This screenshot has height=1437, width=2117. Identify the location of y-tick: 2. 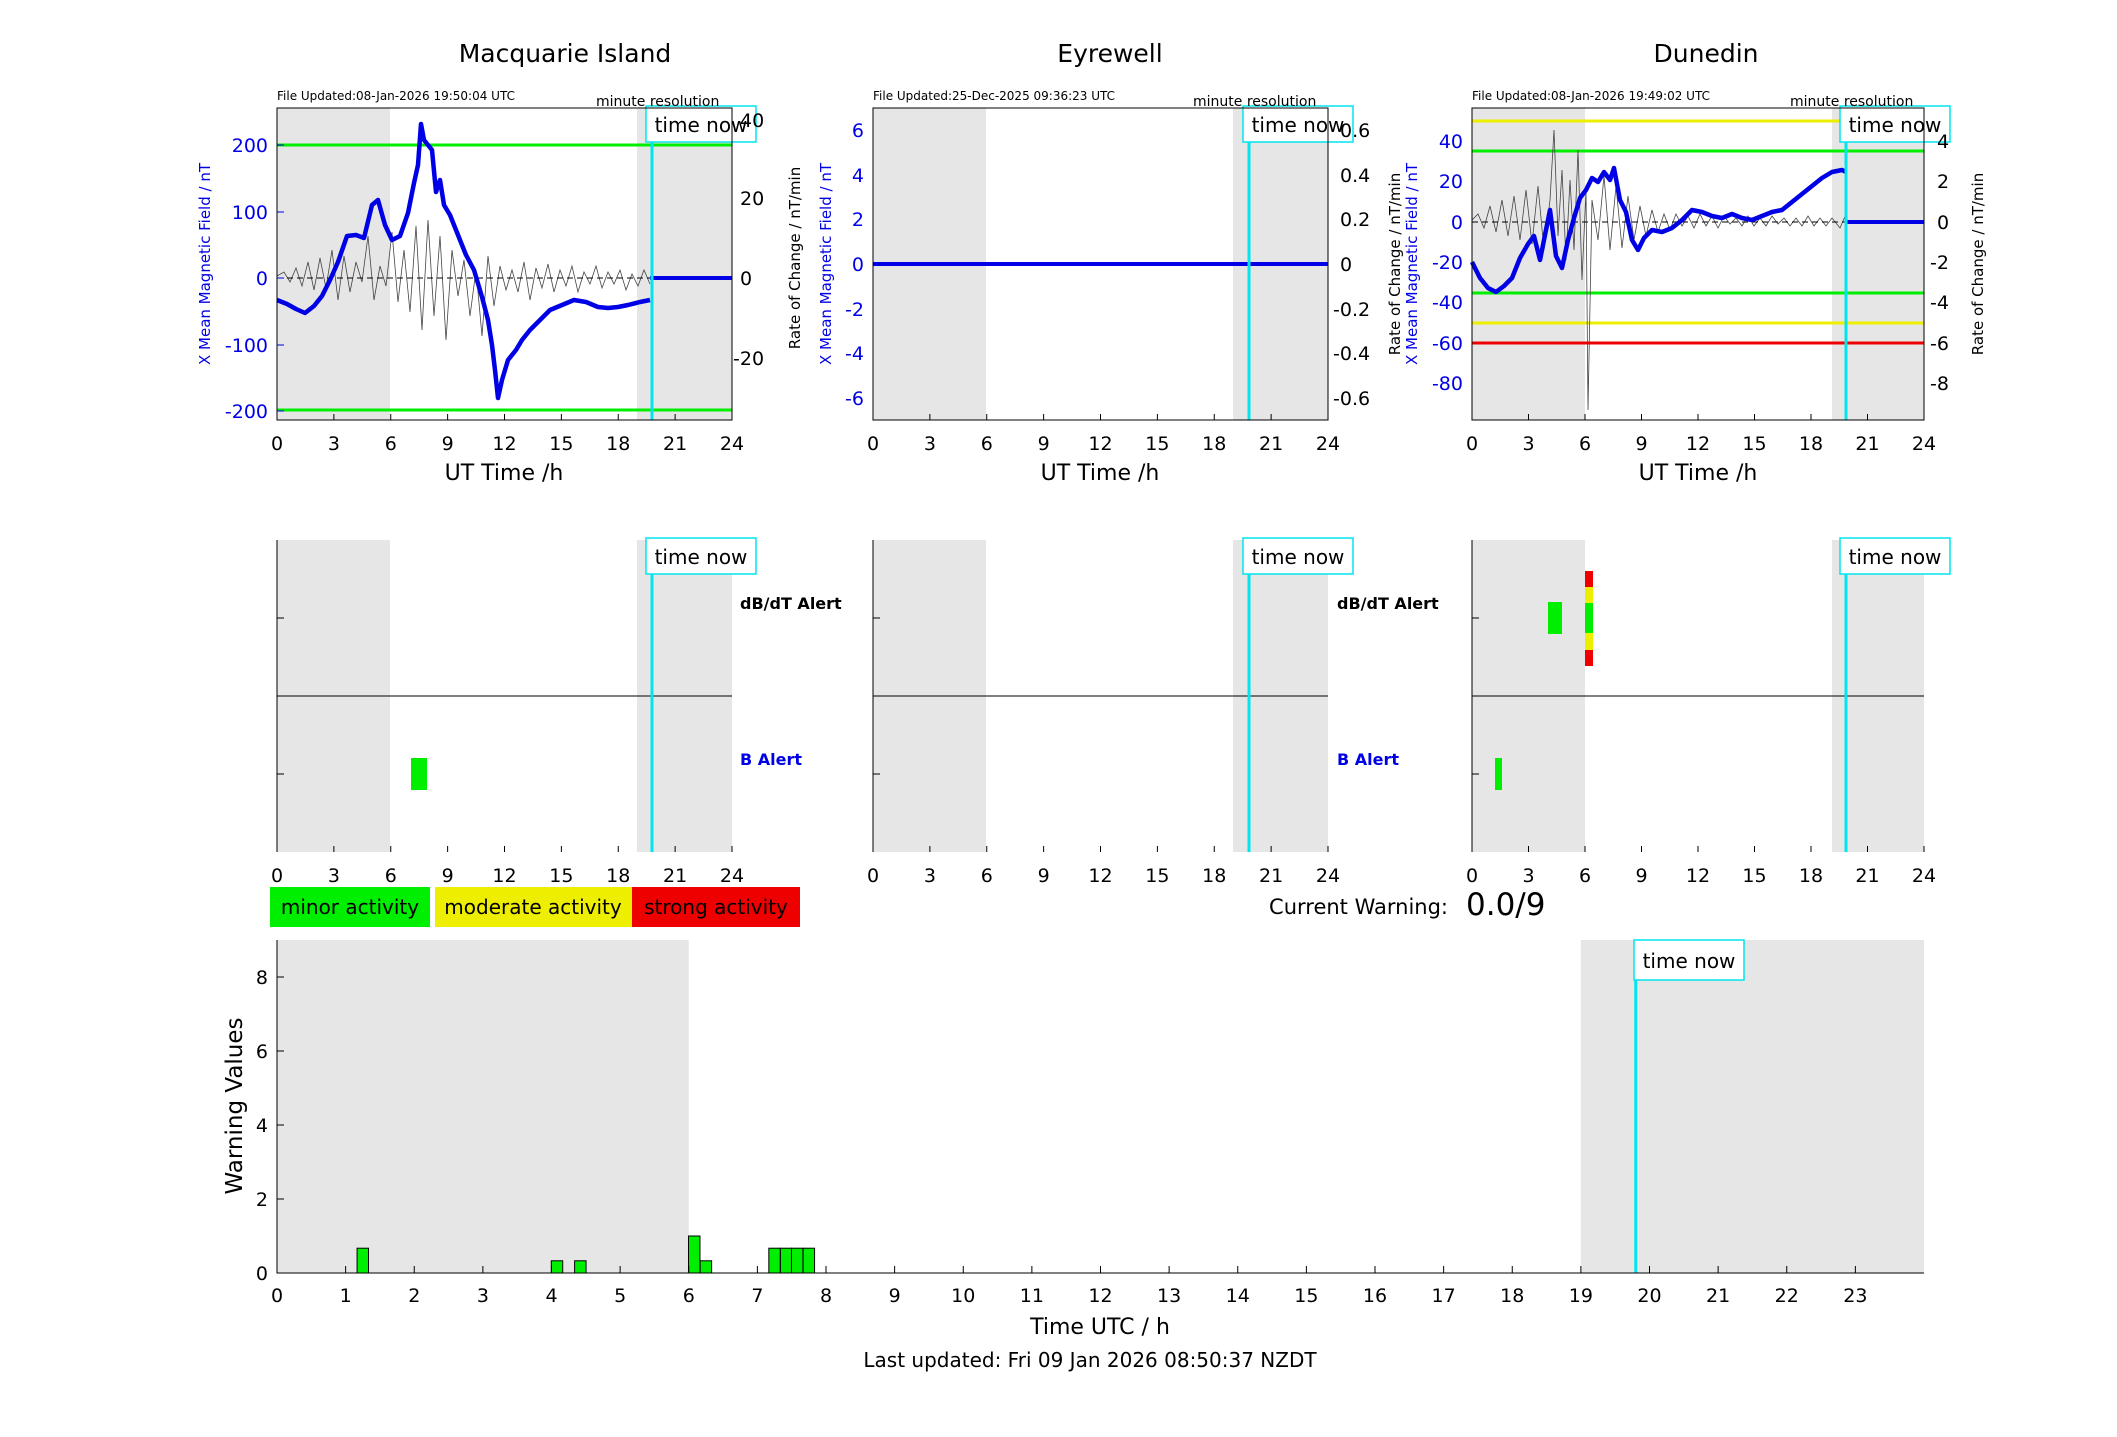
(262, 1200).